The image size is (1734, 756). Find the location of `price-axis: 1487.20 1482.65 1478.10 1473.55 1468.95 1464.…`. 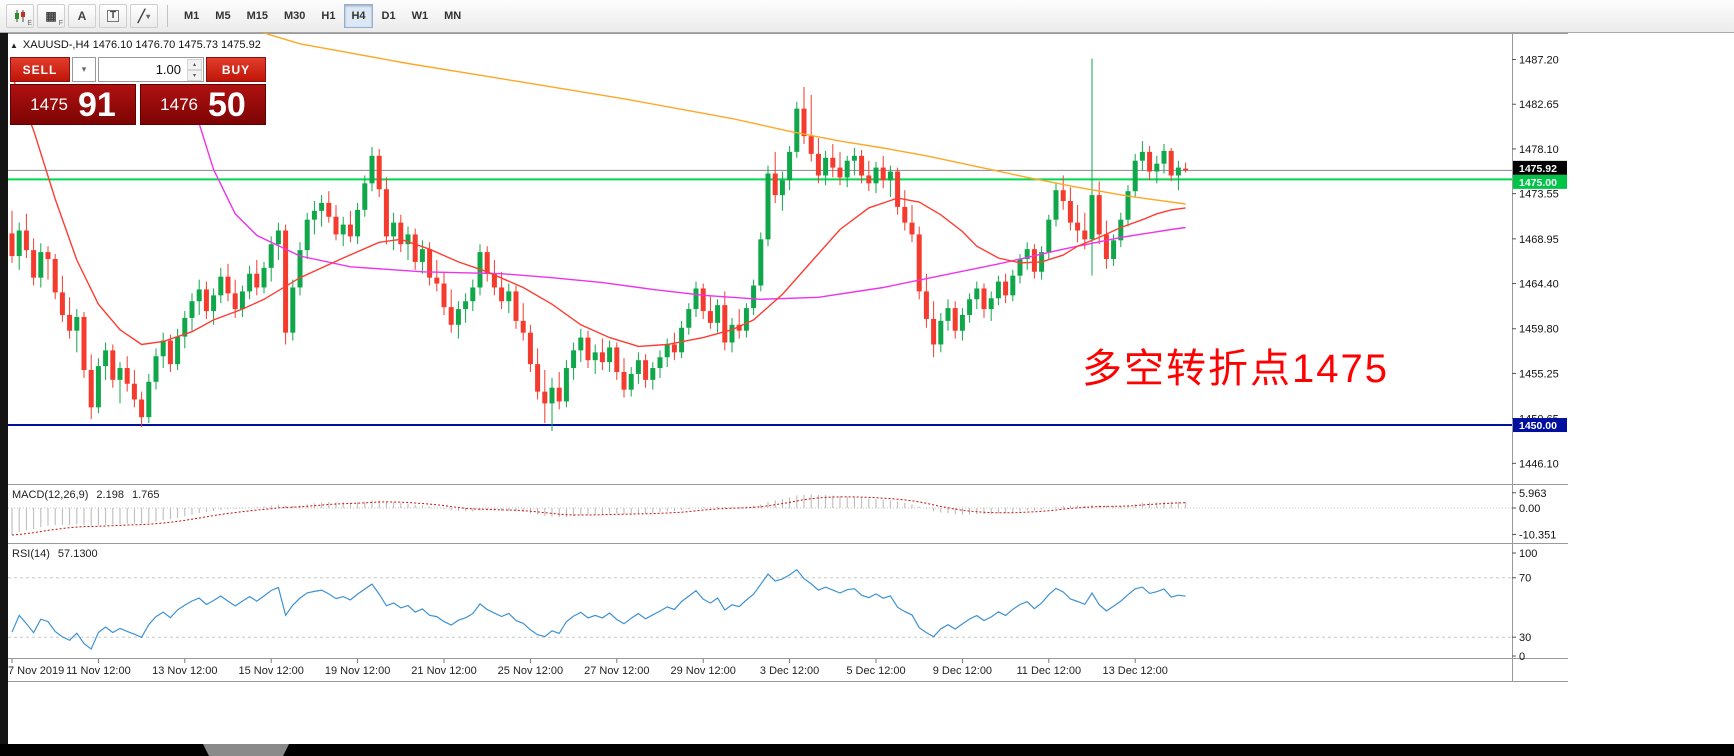

price-axis: 1487.20 1482.65 1478.10 1473.55 1468.95 1464.… is located at coordinates (1539, 359).